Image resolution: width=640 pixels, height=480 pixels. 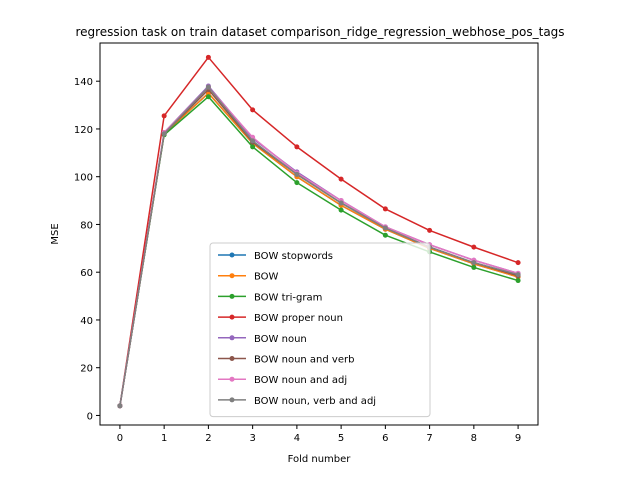 I want to click on legend-item: BOW stopwords, so click(x=275, y=256).